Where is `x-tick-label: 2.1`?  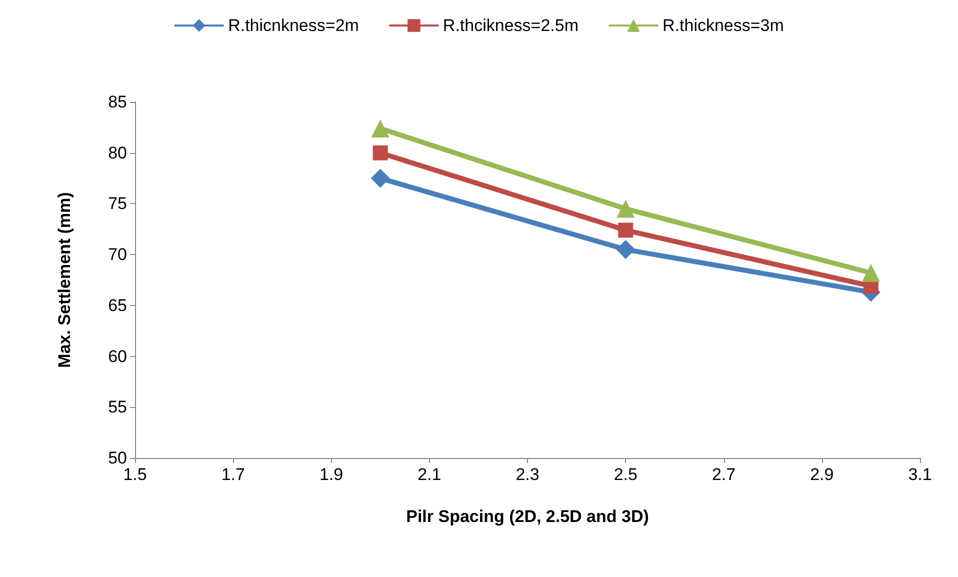
x-tick-label: 2.1 is located at coordinates (430, 474).